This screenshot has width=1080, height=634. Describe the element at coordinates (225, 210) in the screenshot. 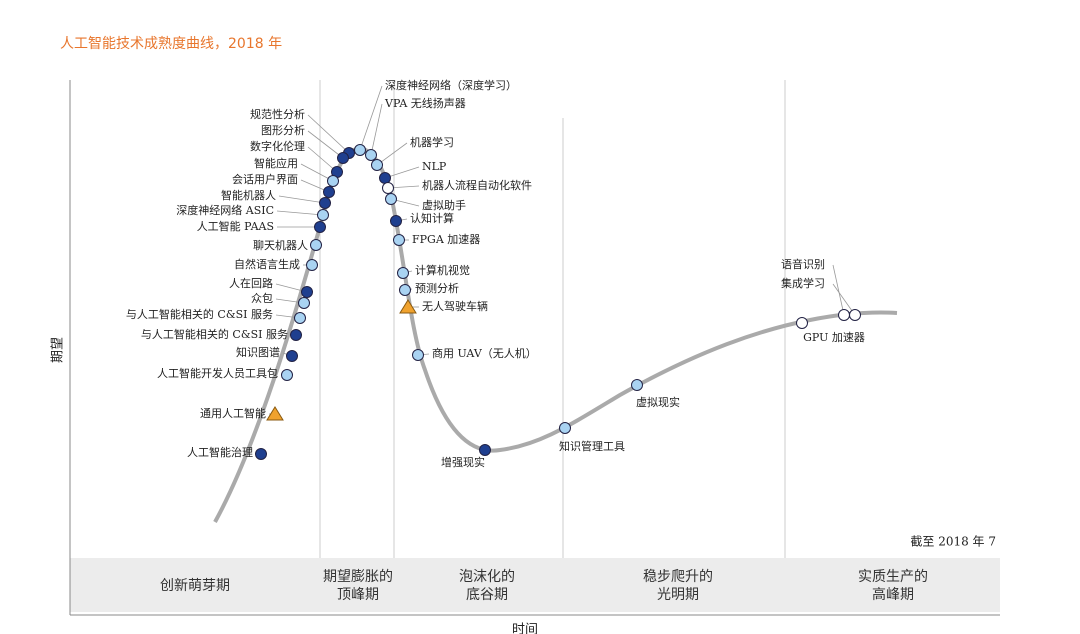

I see `node-label: 深度神经网络 ASIC` at that location.